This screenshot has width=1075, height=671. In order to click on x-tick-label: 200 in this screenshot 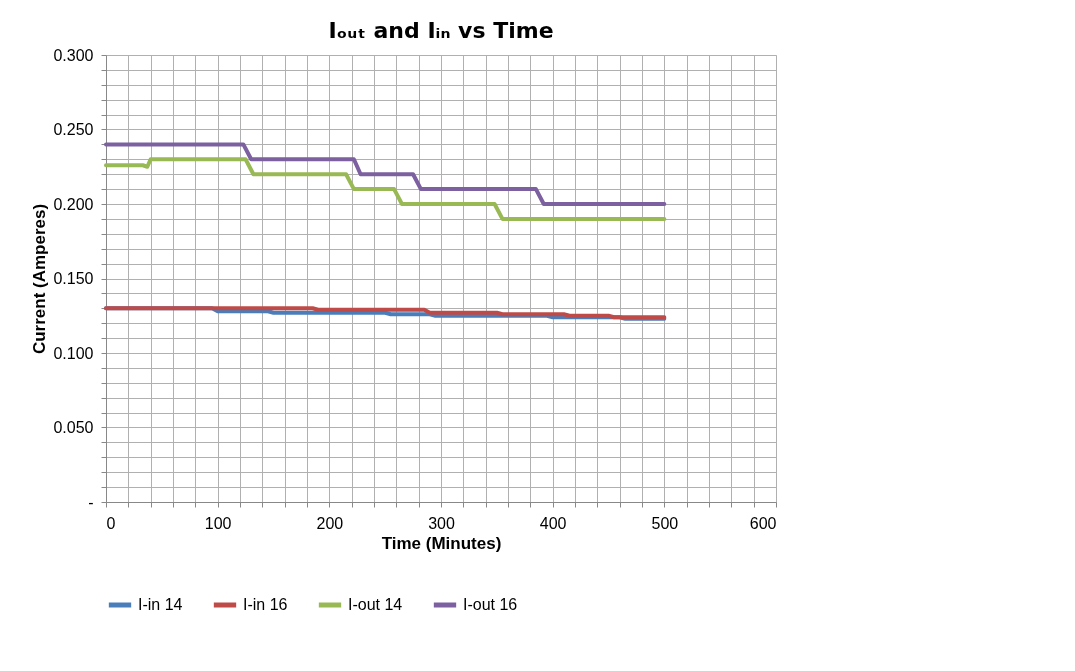, I will do `click(330, 523)`.